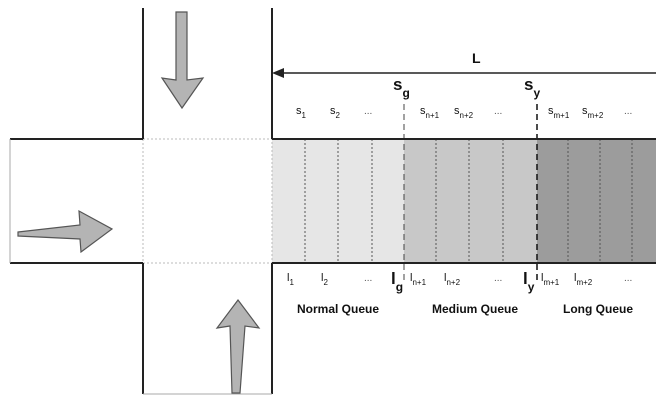  Describe the element at coordinates (338, 309) in the screenshot. I see `normal-queue-label: Normal Queue` at that location.